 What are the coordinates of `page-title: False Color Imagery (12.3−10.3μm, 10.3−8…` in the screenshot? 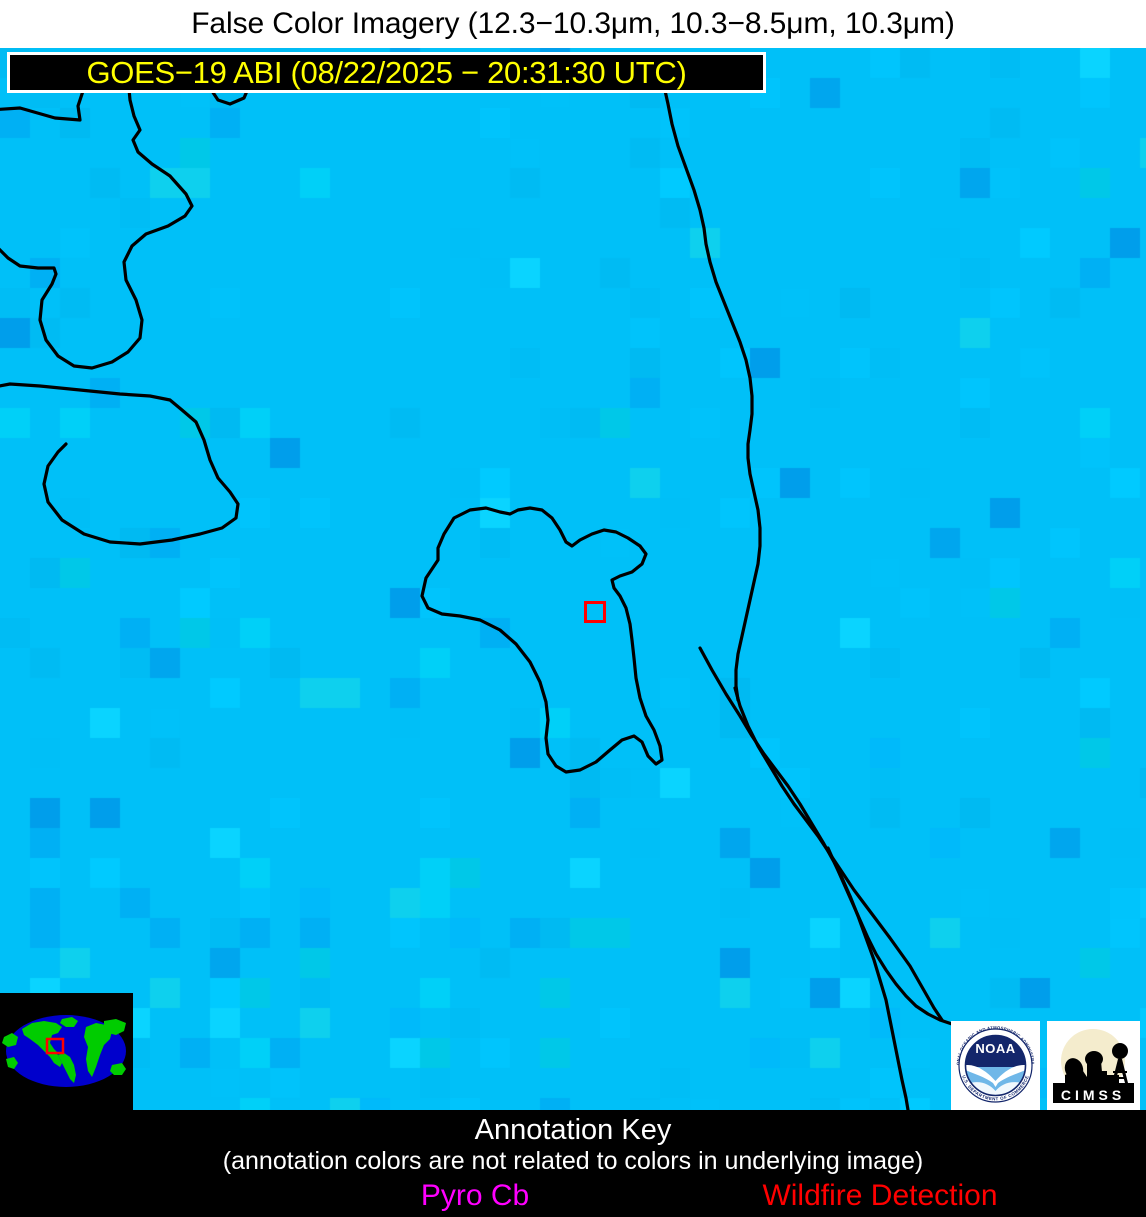 It's located at (573, 23).